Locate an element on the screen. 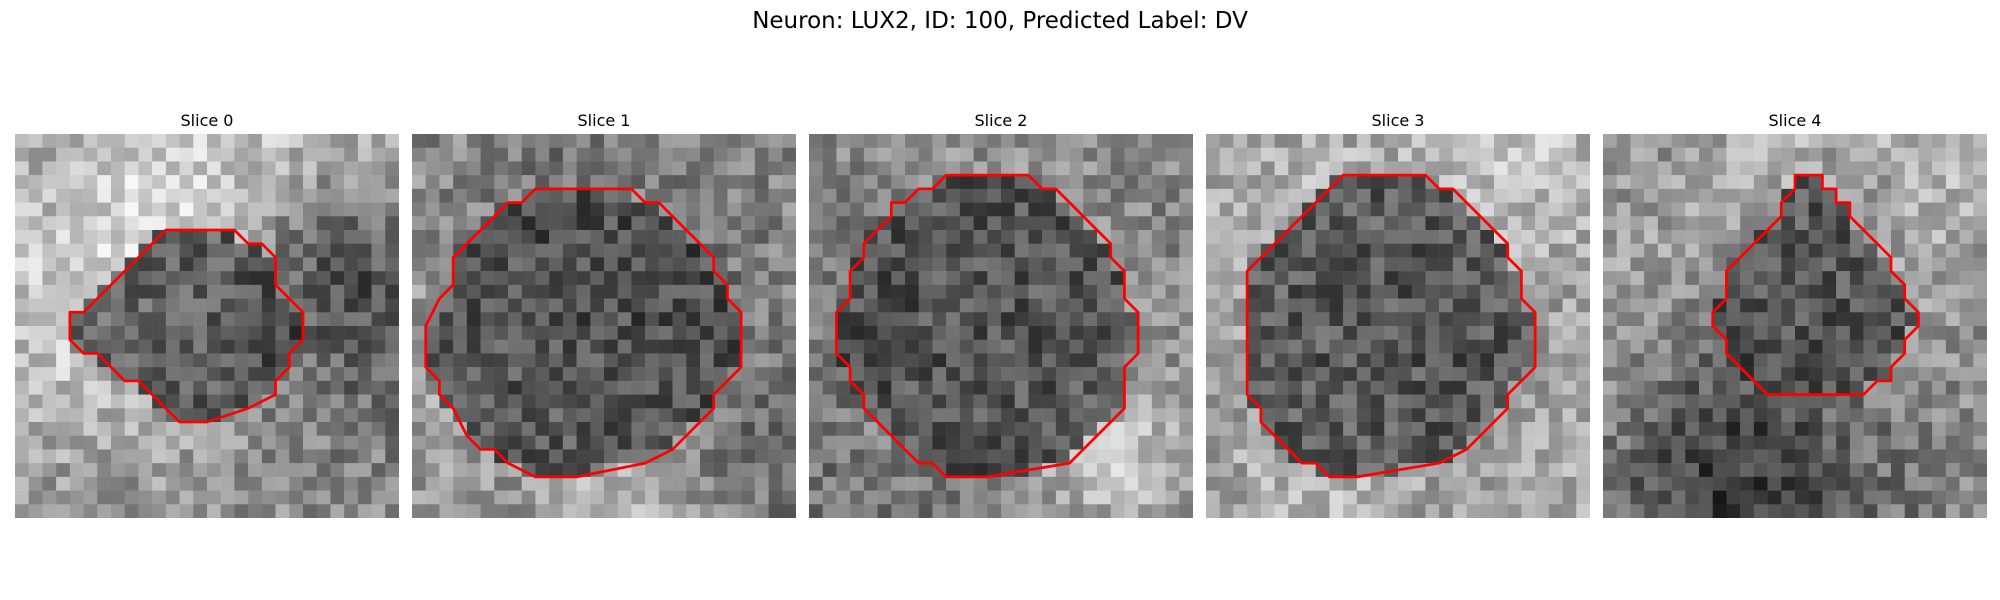 The image size is (2000, 600). slice-panel-4: Slice 4 is located at coordinates (1795, 313).